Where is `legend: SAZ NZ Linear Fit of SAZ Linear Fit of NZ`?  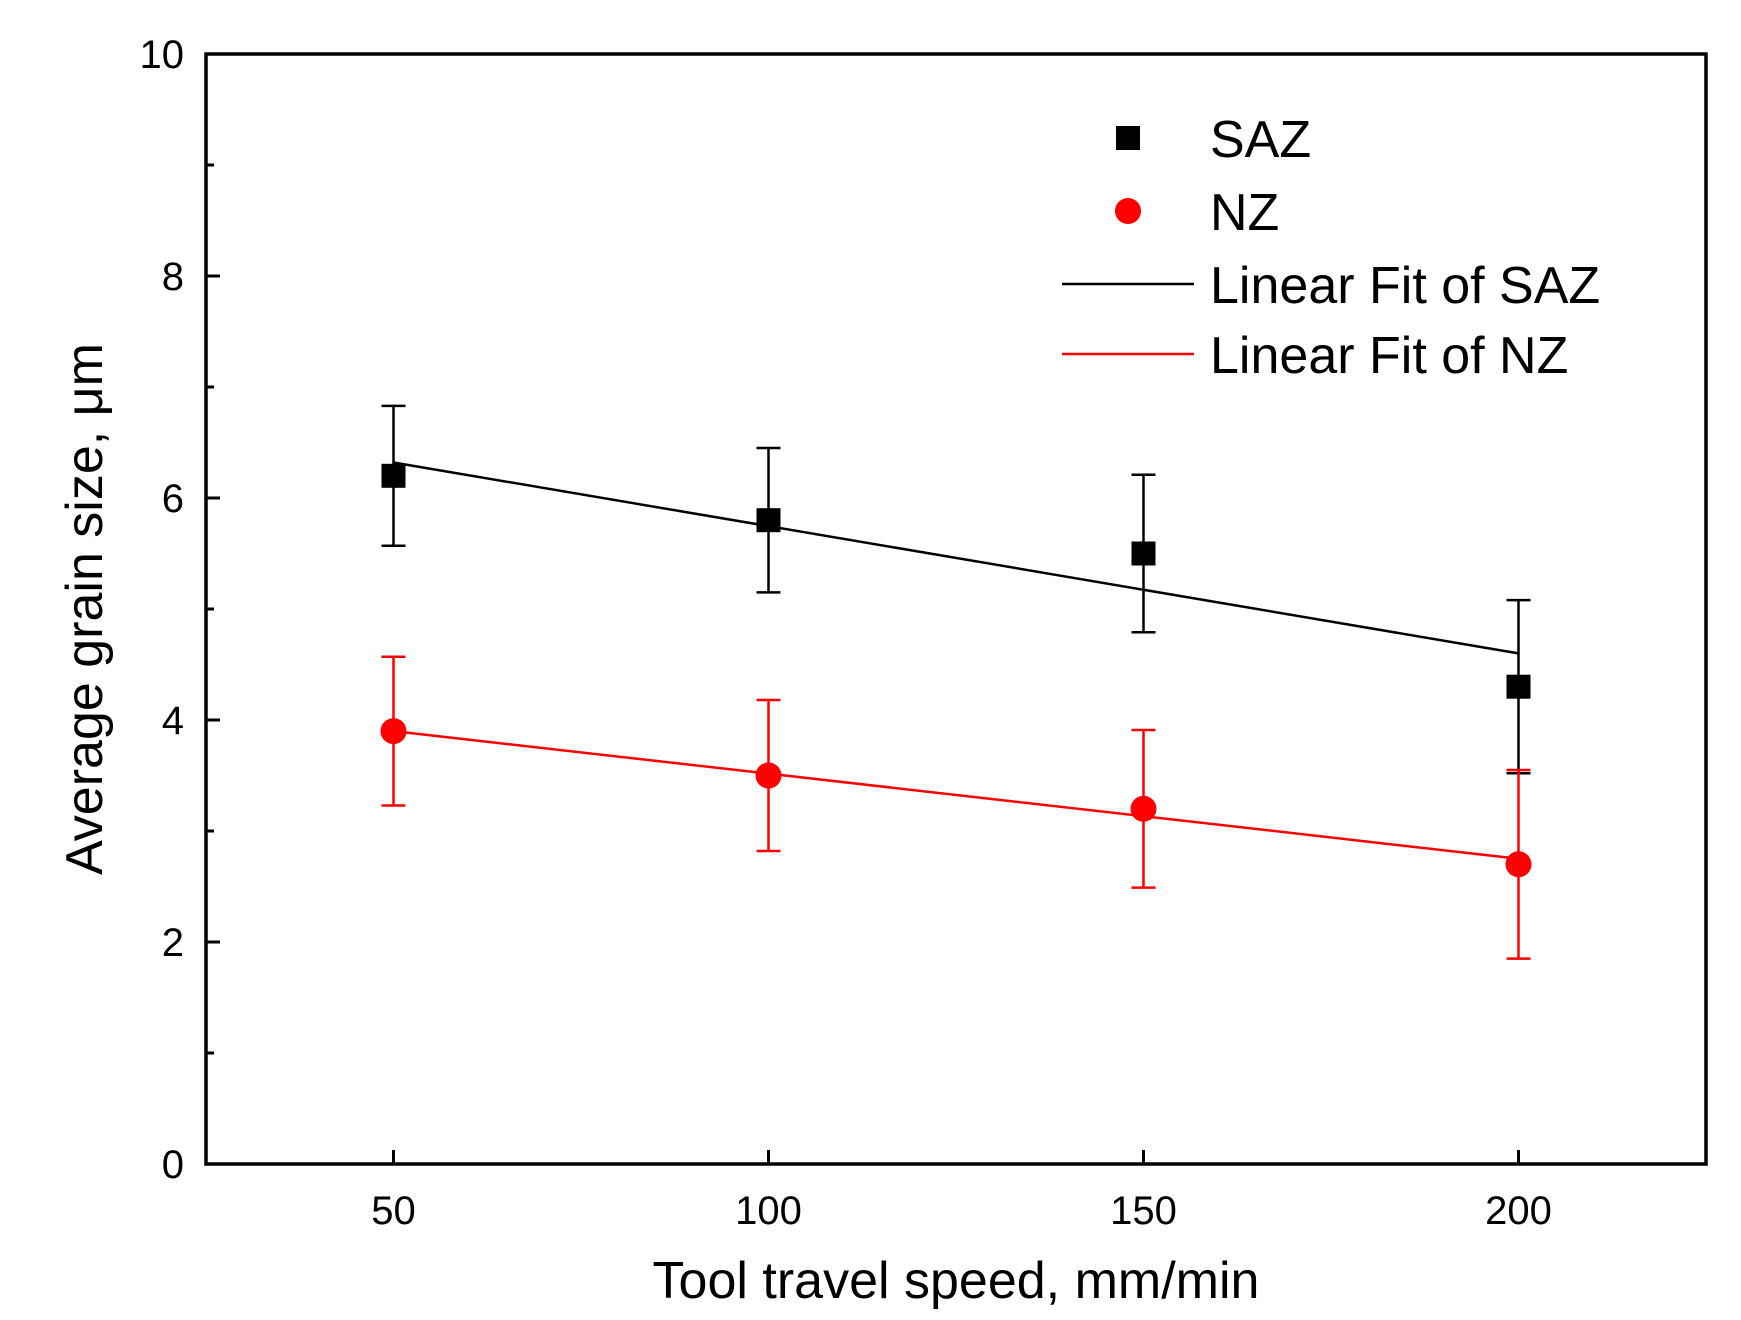
legend: SAZ NZ Linear Fit of SAZ Linear Fit of NZ is located at coordinates (1331, 248).